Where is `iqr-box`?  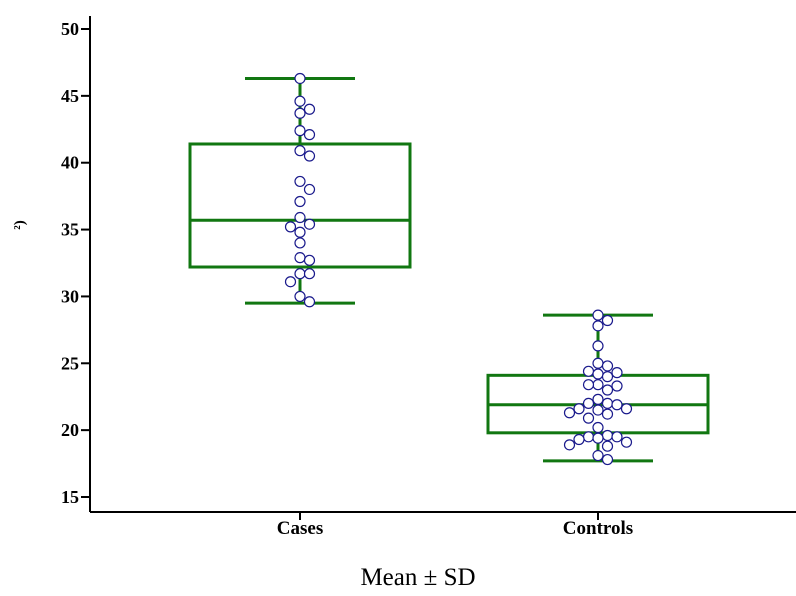 iqr-box is located at coordinates (300, 205).